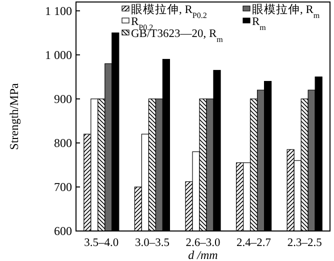 The width and height of the screenshot is (334, 261). Describe the element at coordinates (203, 243) in the screenshot. I see `x-tick-label: 2.6–3.0` at that location.